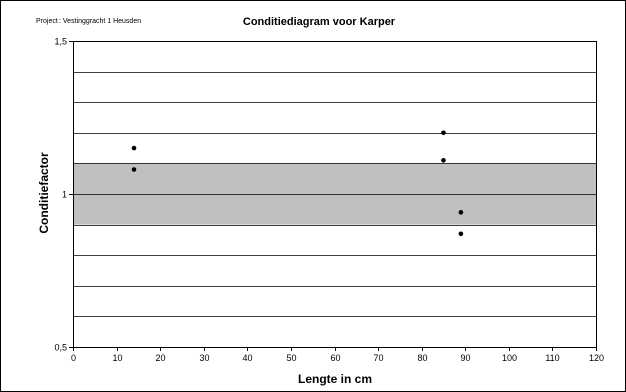 This screenshot has width=626, height=392. What do you see at coordinates (319, 22) in the screenshot?
I see `chart-title: Conditiediagram voor Karper` at bounding box center [319, 22].